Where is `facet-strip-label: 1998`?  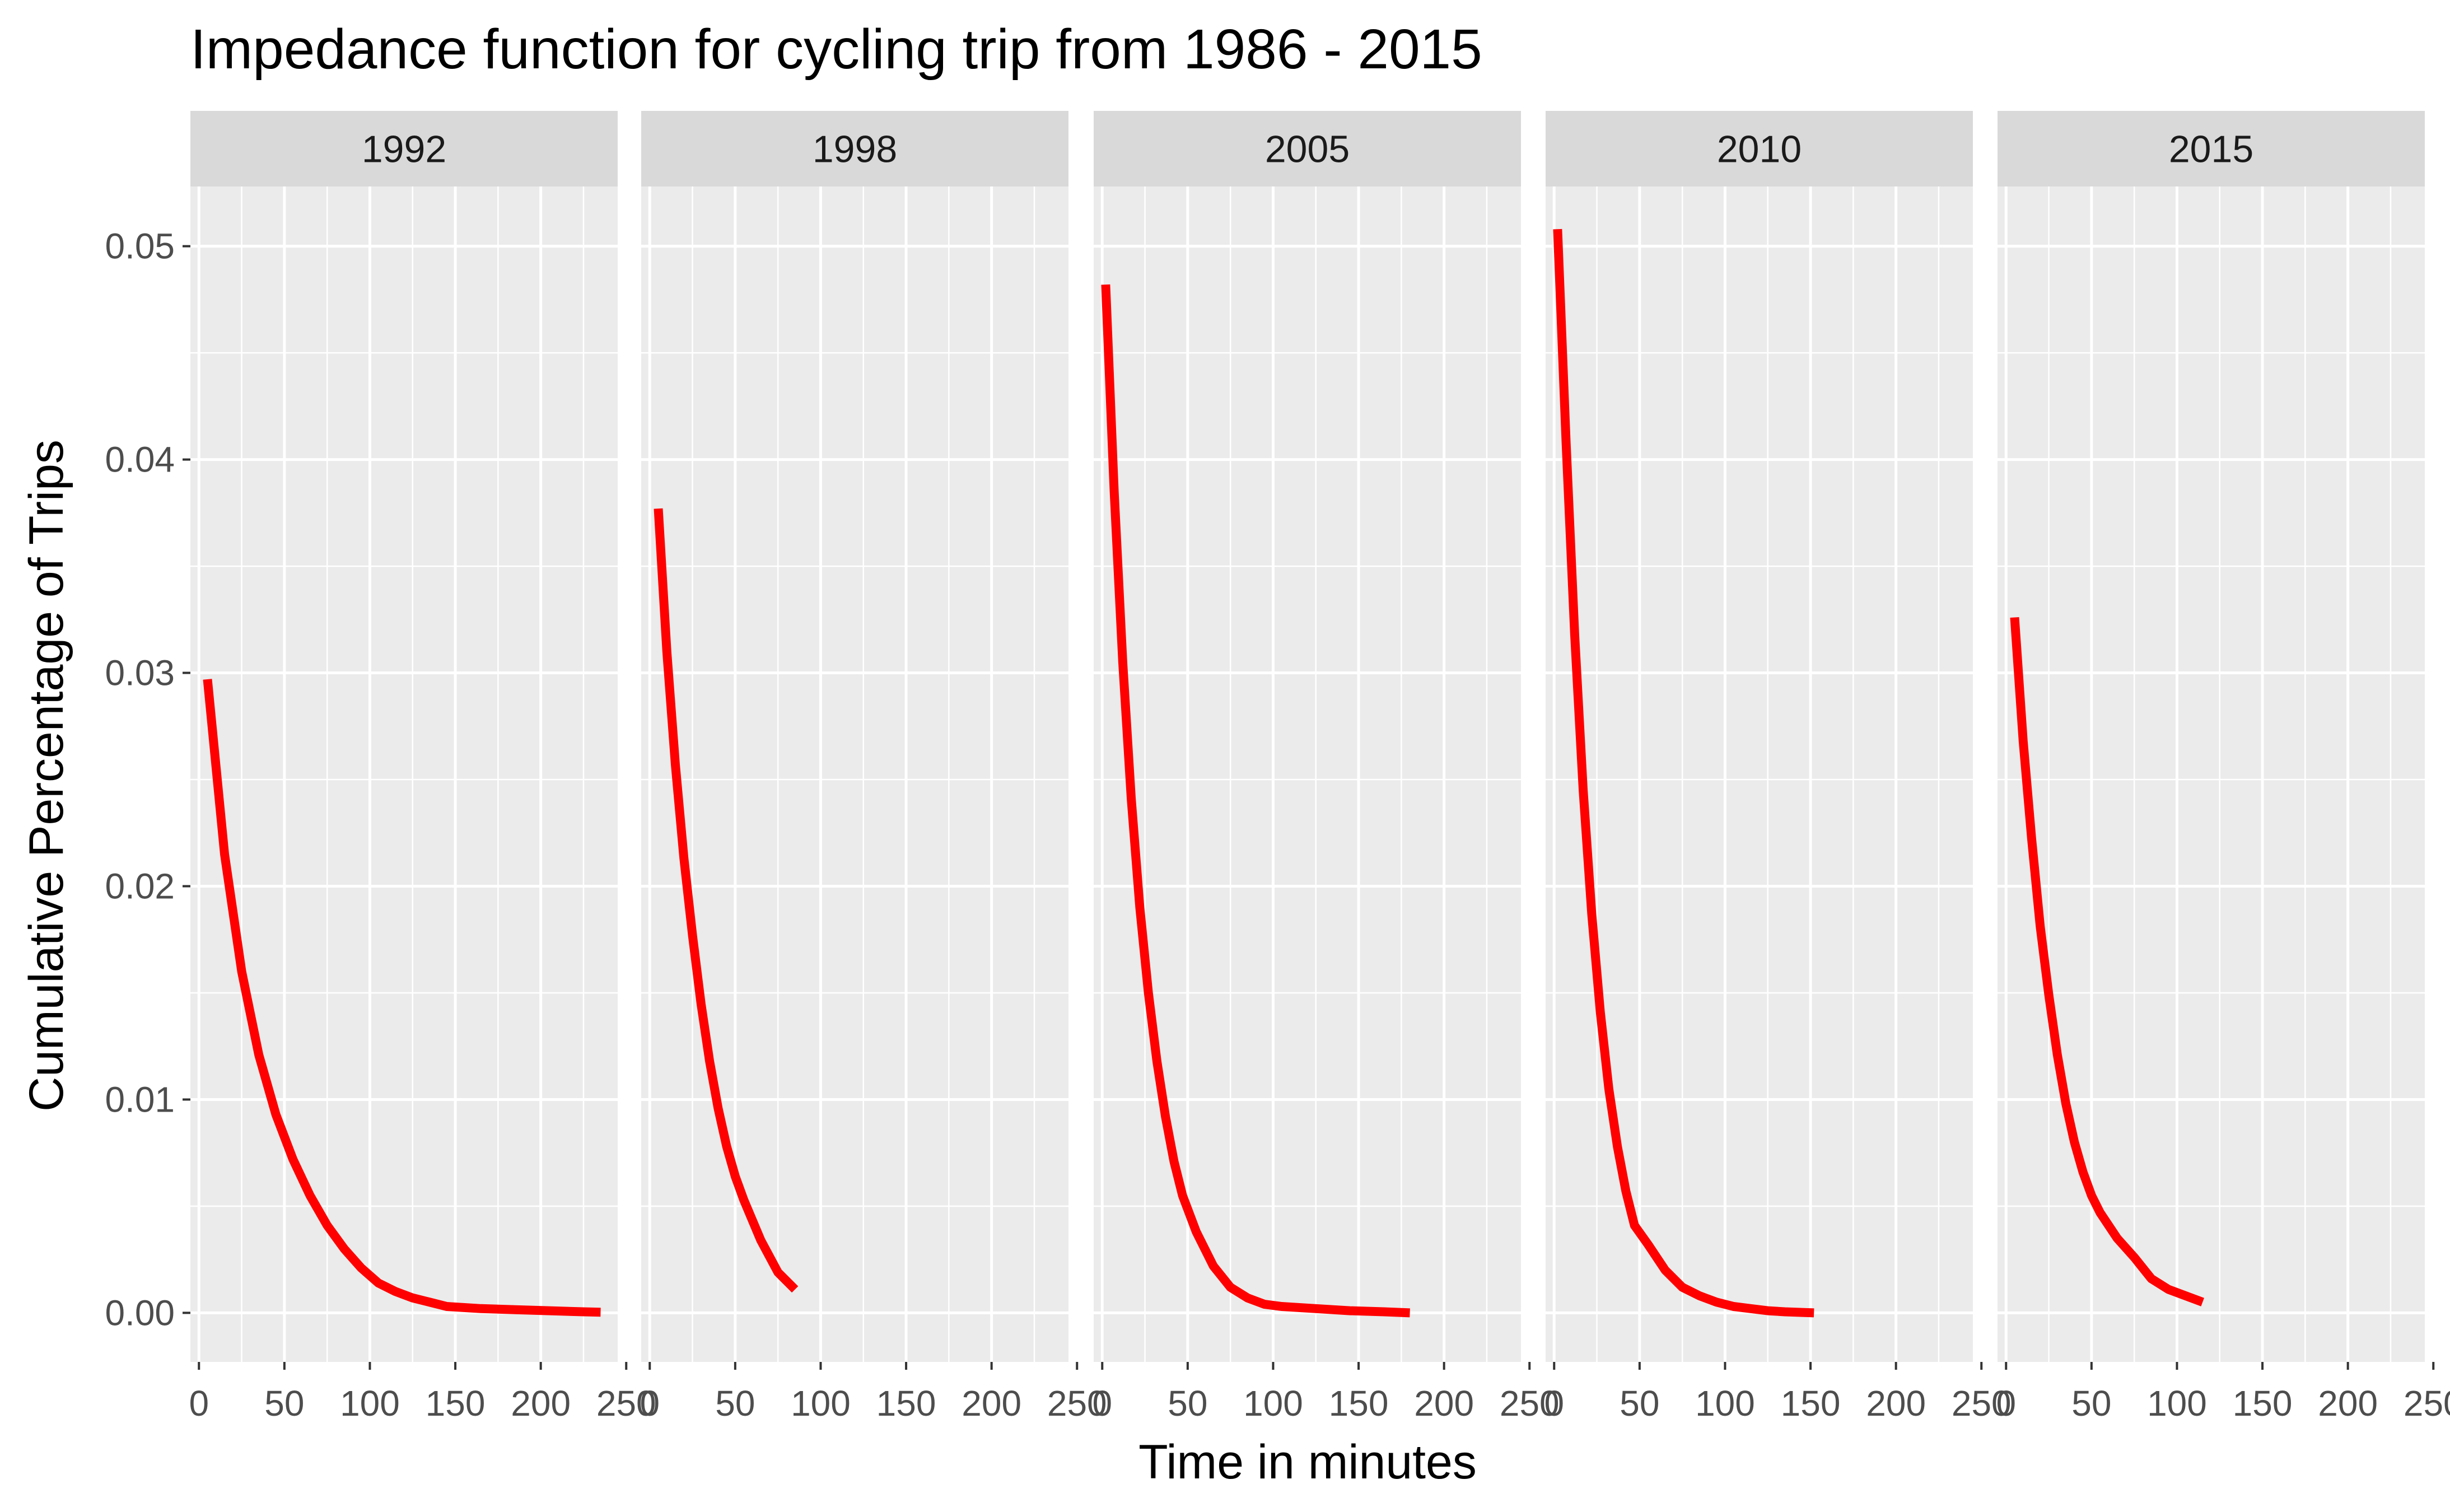 facet-strip-label: 1998 is located at coordinates (855, 150).